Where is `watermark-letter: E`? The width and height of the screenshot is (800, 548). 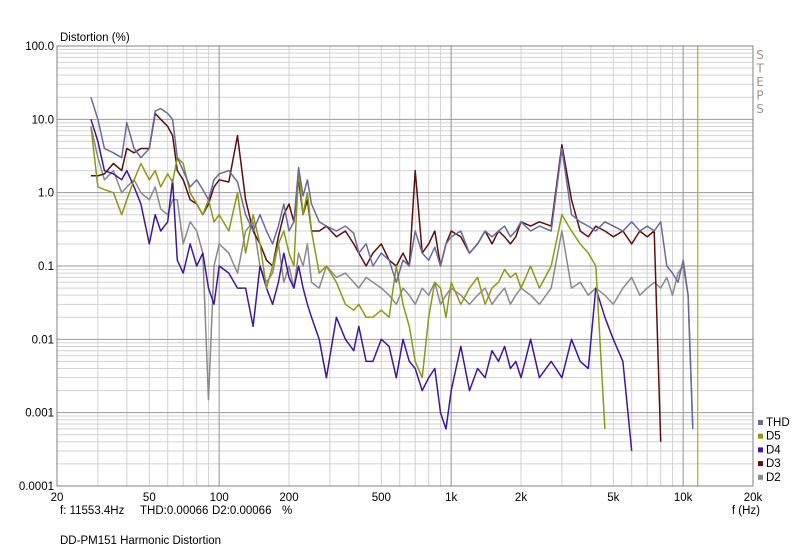 watermark-letter: E is located at coordinates (760, 82).